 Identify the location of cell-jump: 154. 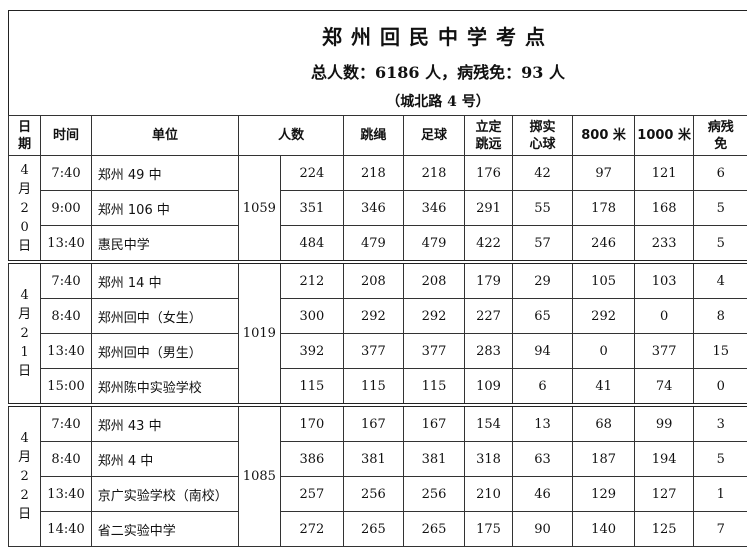
(488, 422).